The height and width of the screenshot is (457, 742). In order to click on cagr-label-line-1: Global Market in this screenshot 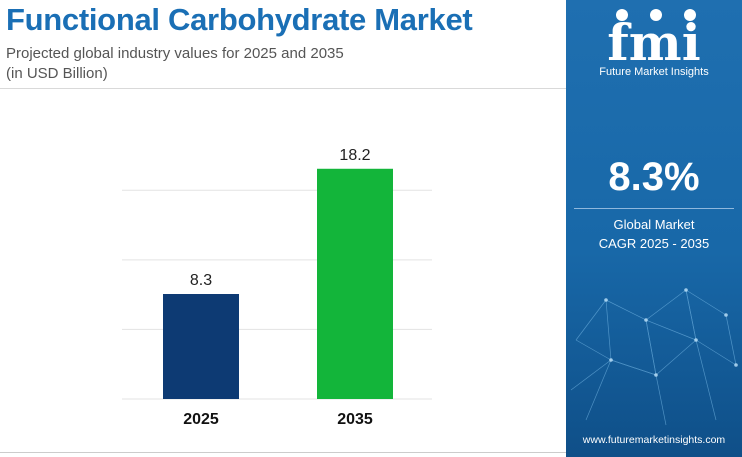, I will do `click(654, 224)`.